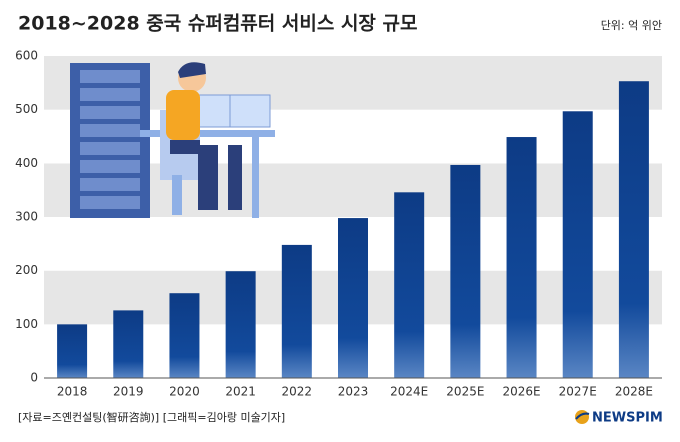 The image size is (680, 442). Describe the element at coordinates (172, 140) in the screenshot. I see `illustration` at that location.